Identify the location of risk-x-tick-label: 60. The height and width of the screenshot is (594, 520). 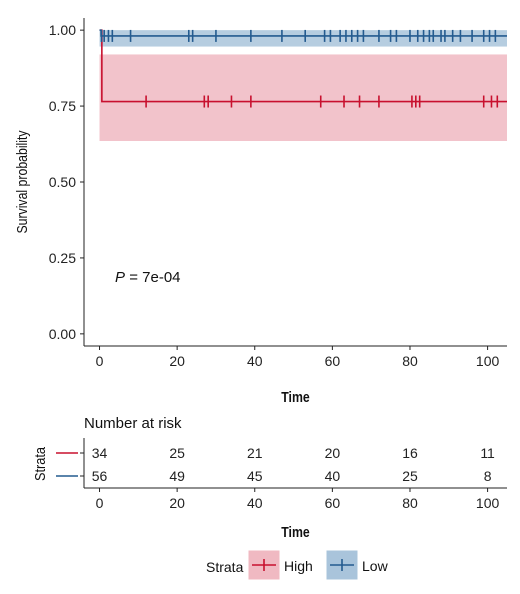
(333, 503).